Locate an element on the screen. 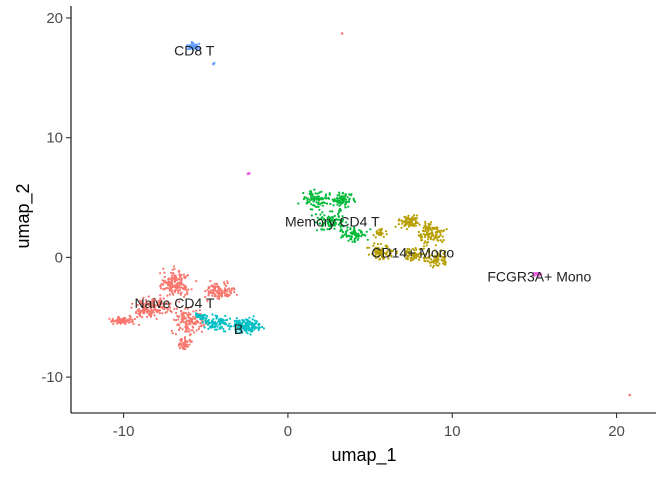 The image size is (672, 480). cluster-label: CD14+ Mono is located at coordinates (412, 253).